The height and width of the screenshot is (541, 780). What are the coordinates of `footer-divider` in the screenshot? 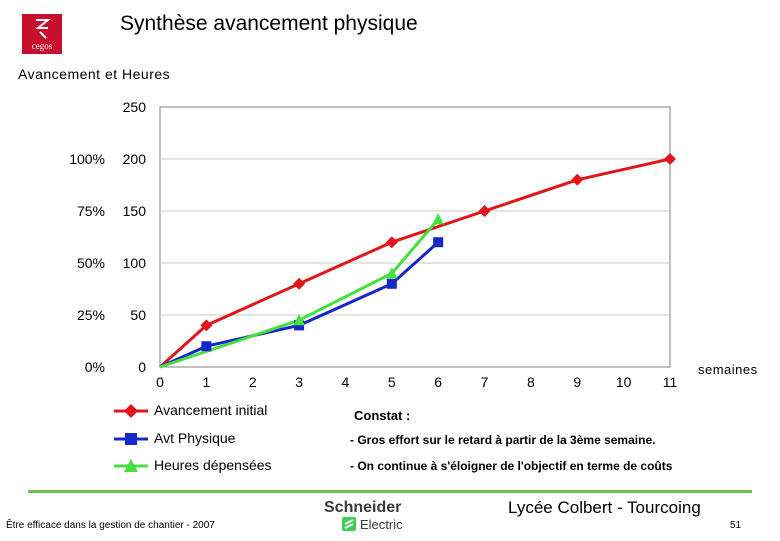 It's located at (390, 491).